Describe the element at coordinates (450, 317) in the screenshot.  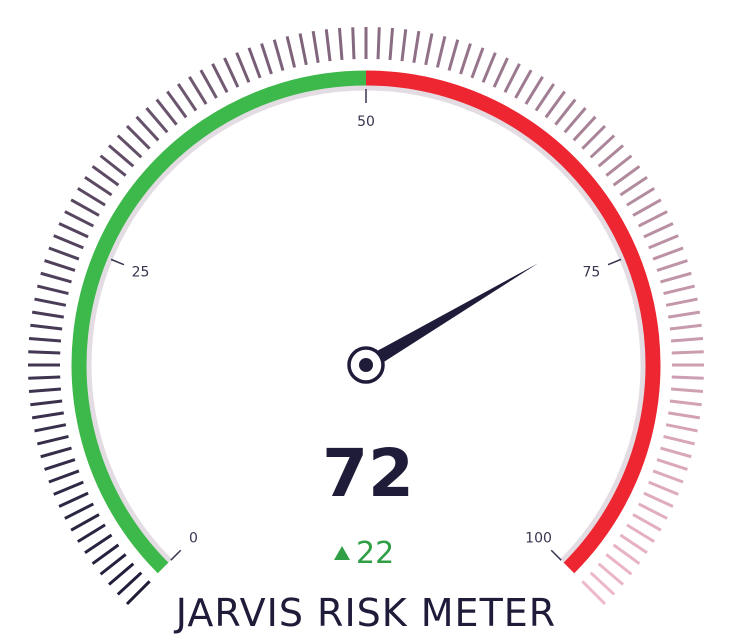
I see `needle-pointer` at that location.